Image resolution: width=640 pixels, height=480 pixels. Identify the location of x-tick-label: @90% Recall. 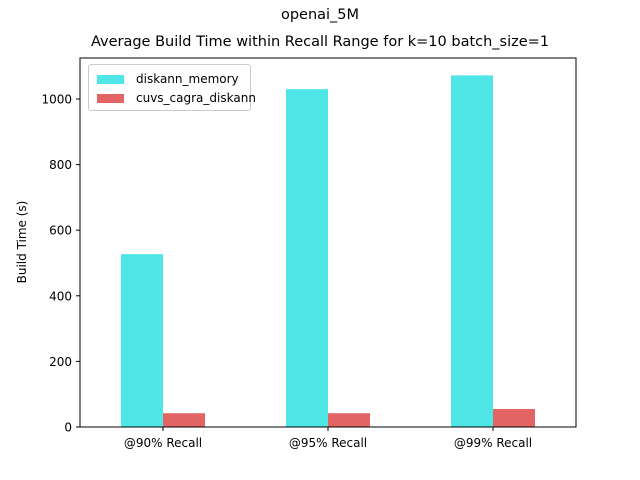
(163, 443).